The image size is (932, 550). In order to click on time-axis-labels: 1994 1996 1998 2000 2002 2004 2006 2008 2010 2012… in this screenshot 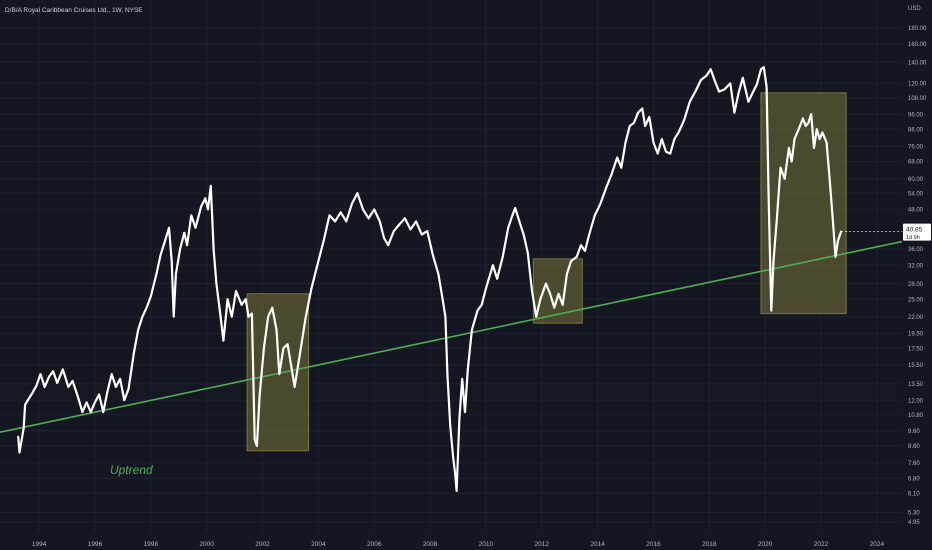, I will do `click(458, 544)`.